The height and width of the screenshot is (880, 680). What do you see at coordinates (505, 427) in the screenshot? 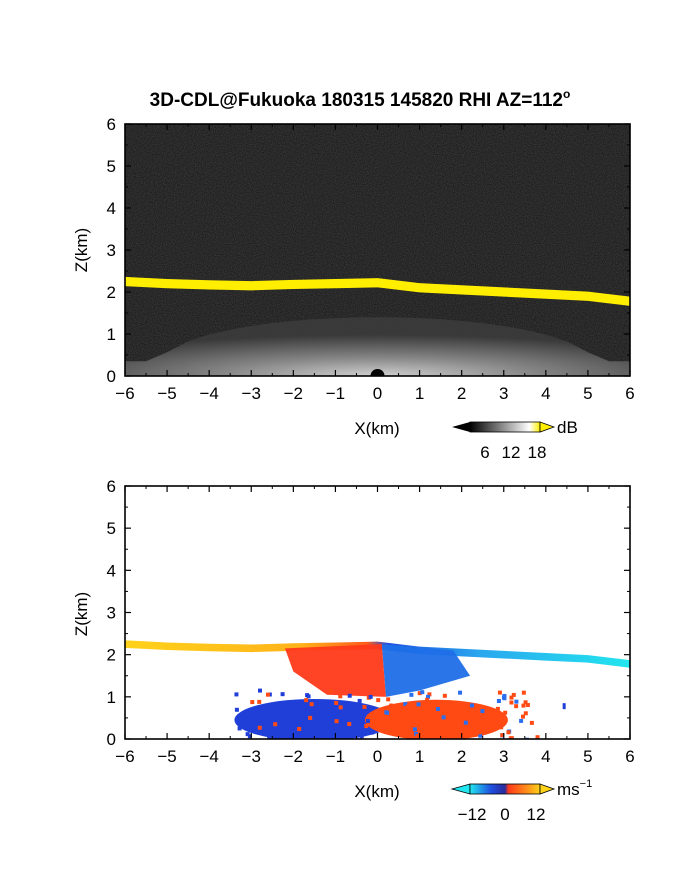
I see `snr-colorbar-bar` at bounding box center [505, 427].